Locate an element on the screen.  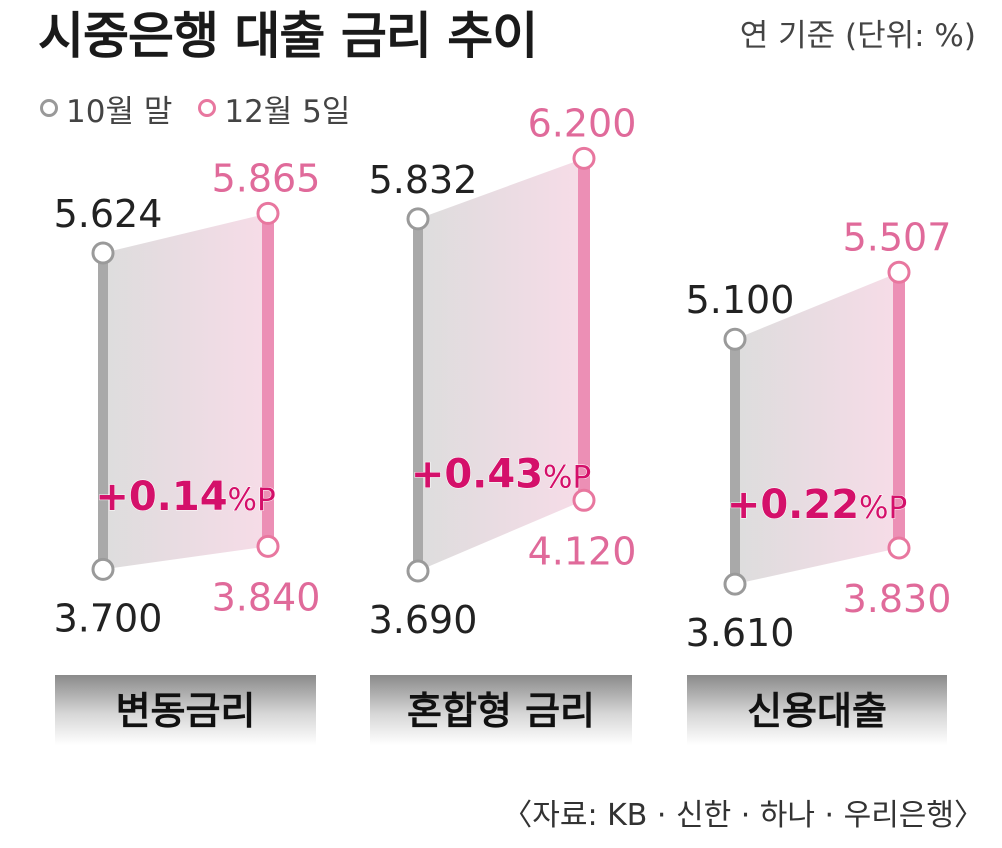
oct-min-label: 3.690 is located at coordinates (423, 620).